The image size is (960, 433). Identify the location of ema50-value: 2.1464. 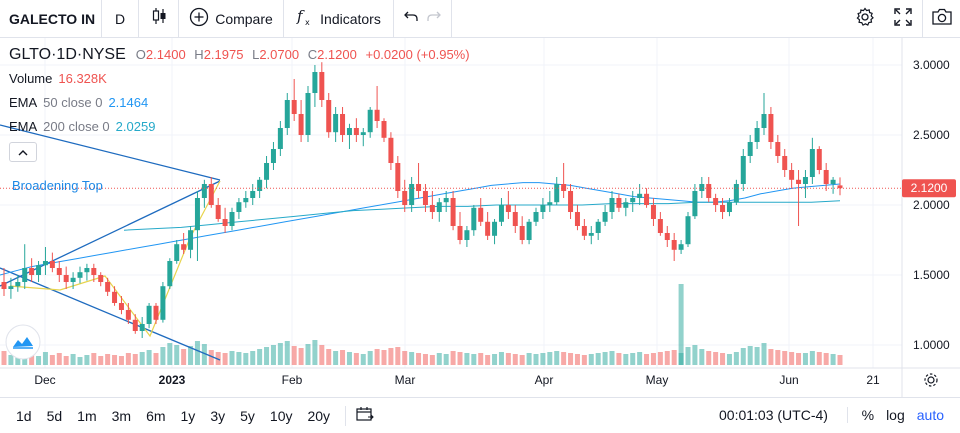
(128, 102).